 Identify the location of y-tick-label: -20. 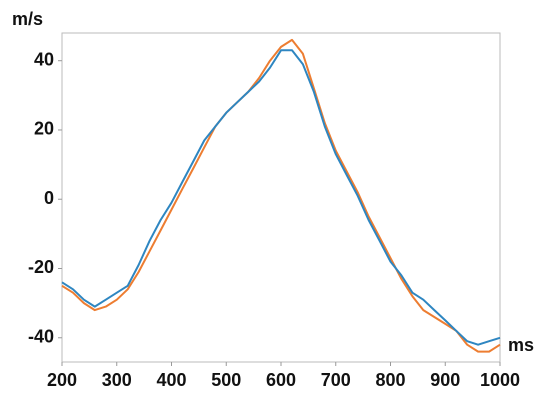
(41, 267).